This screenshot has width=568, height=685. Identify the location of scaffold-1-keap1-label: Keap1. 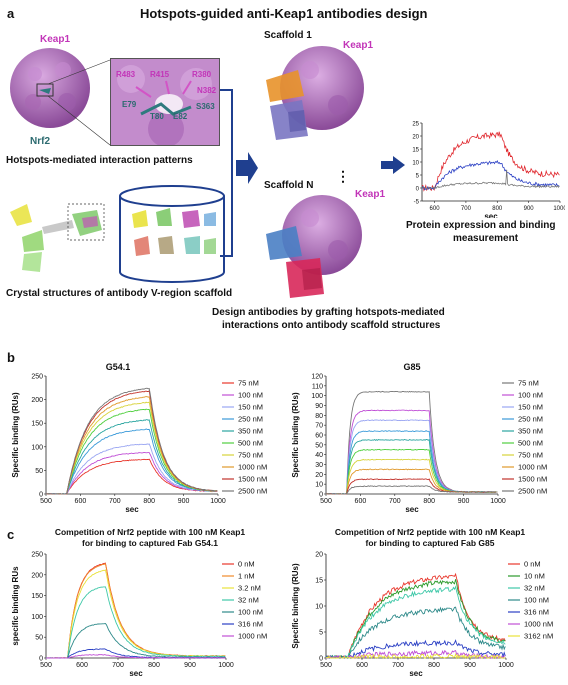
(358, 45).